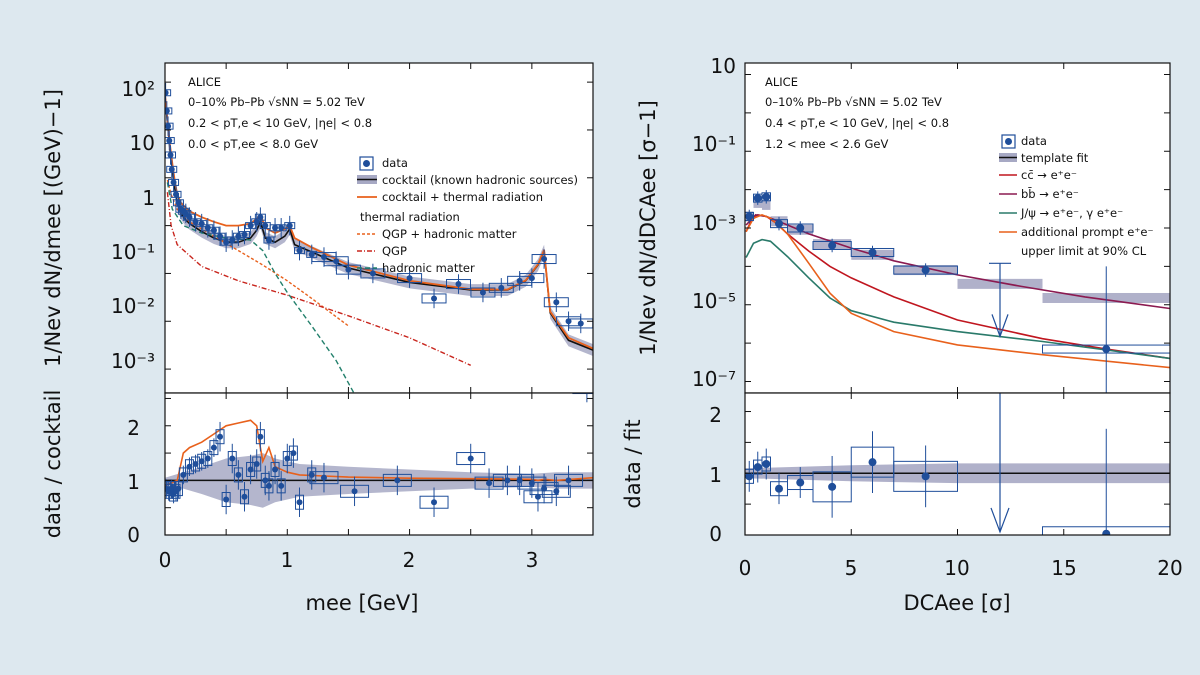  Describe the element at coordinates (957, 291) in the screenshot. I see `right-additional_prompt-line` at that location.